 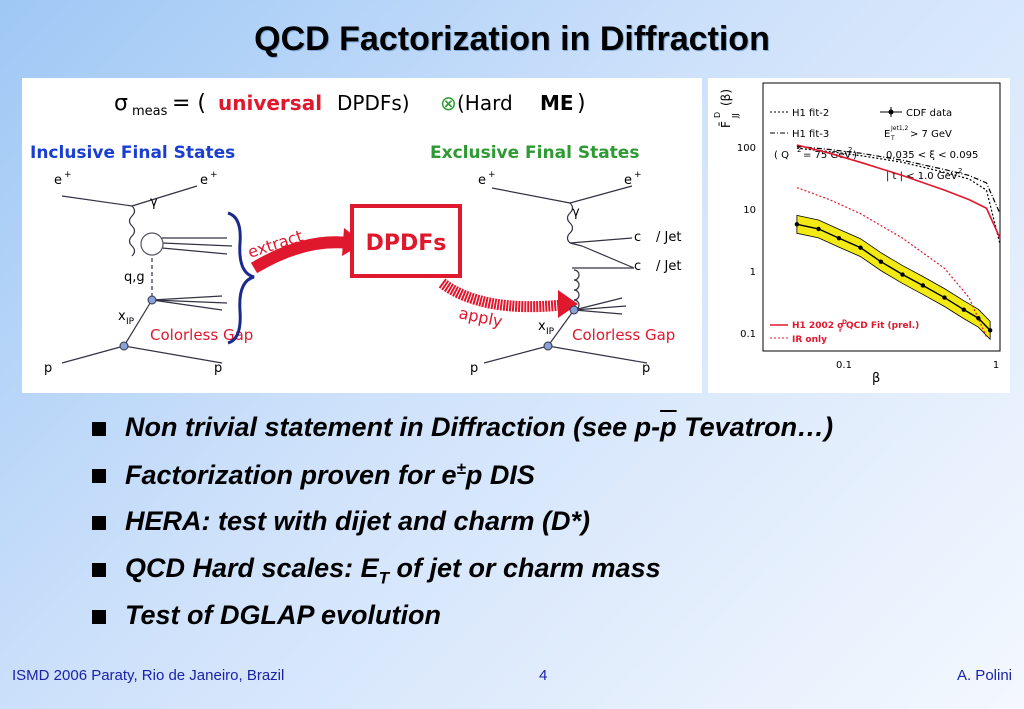 I want to click on diagram-label: IR only, so click(x=809, y=340).